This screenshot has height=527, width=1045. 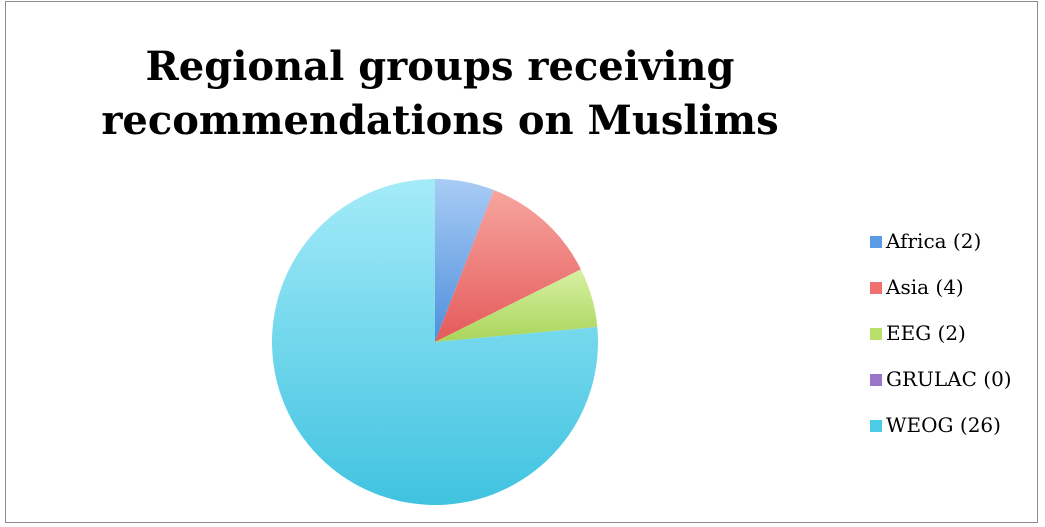 I want to click on chart-title-line-1: Regional groups receiving, so click(x=440, y=66).